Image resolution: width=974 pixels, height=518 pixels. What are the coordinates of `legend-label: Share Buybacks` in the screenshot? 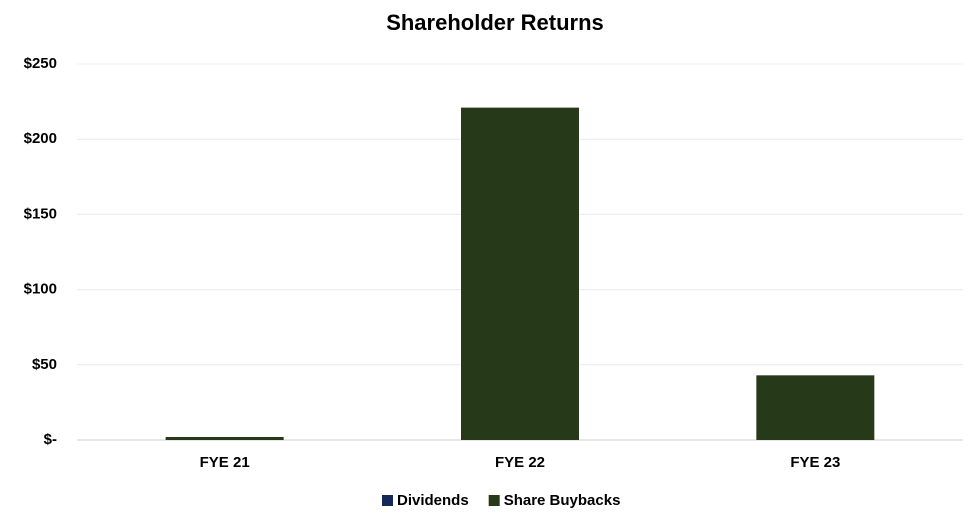 It's located at (562, 500).